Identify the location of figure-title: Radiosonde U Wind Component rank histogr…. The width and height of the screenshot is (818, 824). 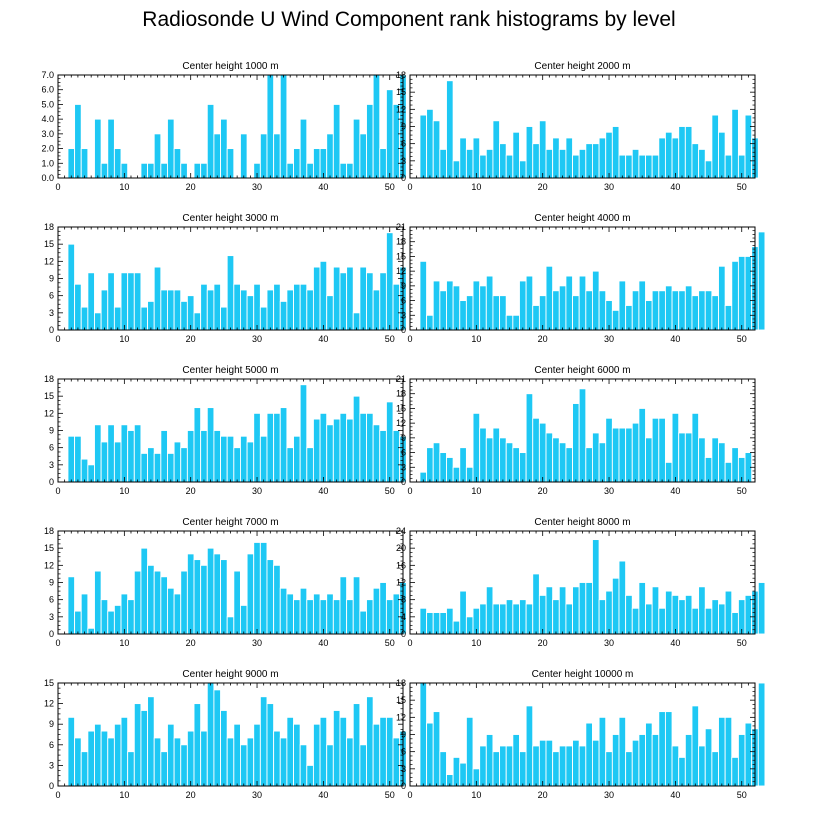
(409, 19).